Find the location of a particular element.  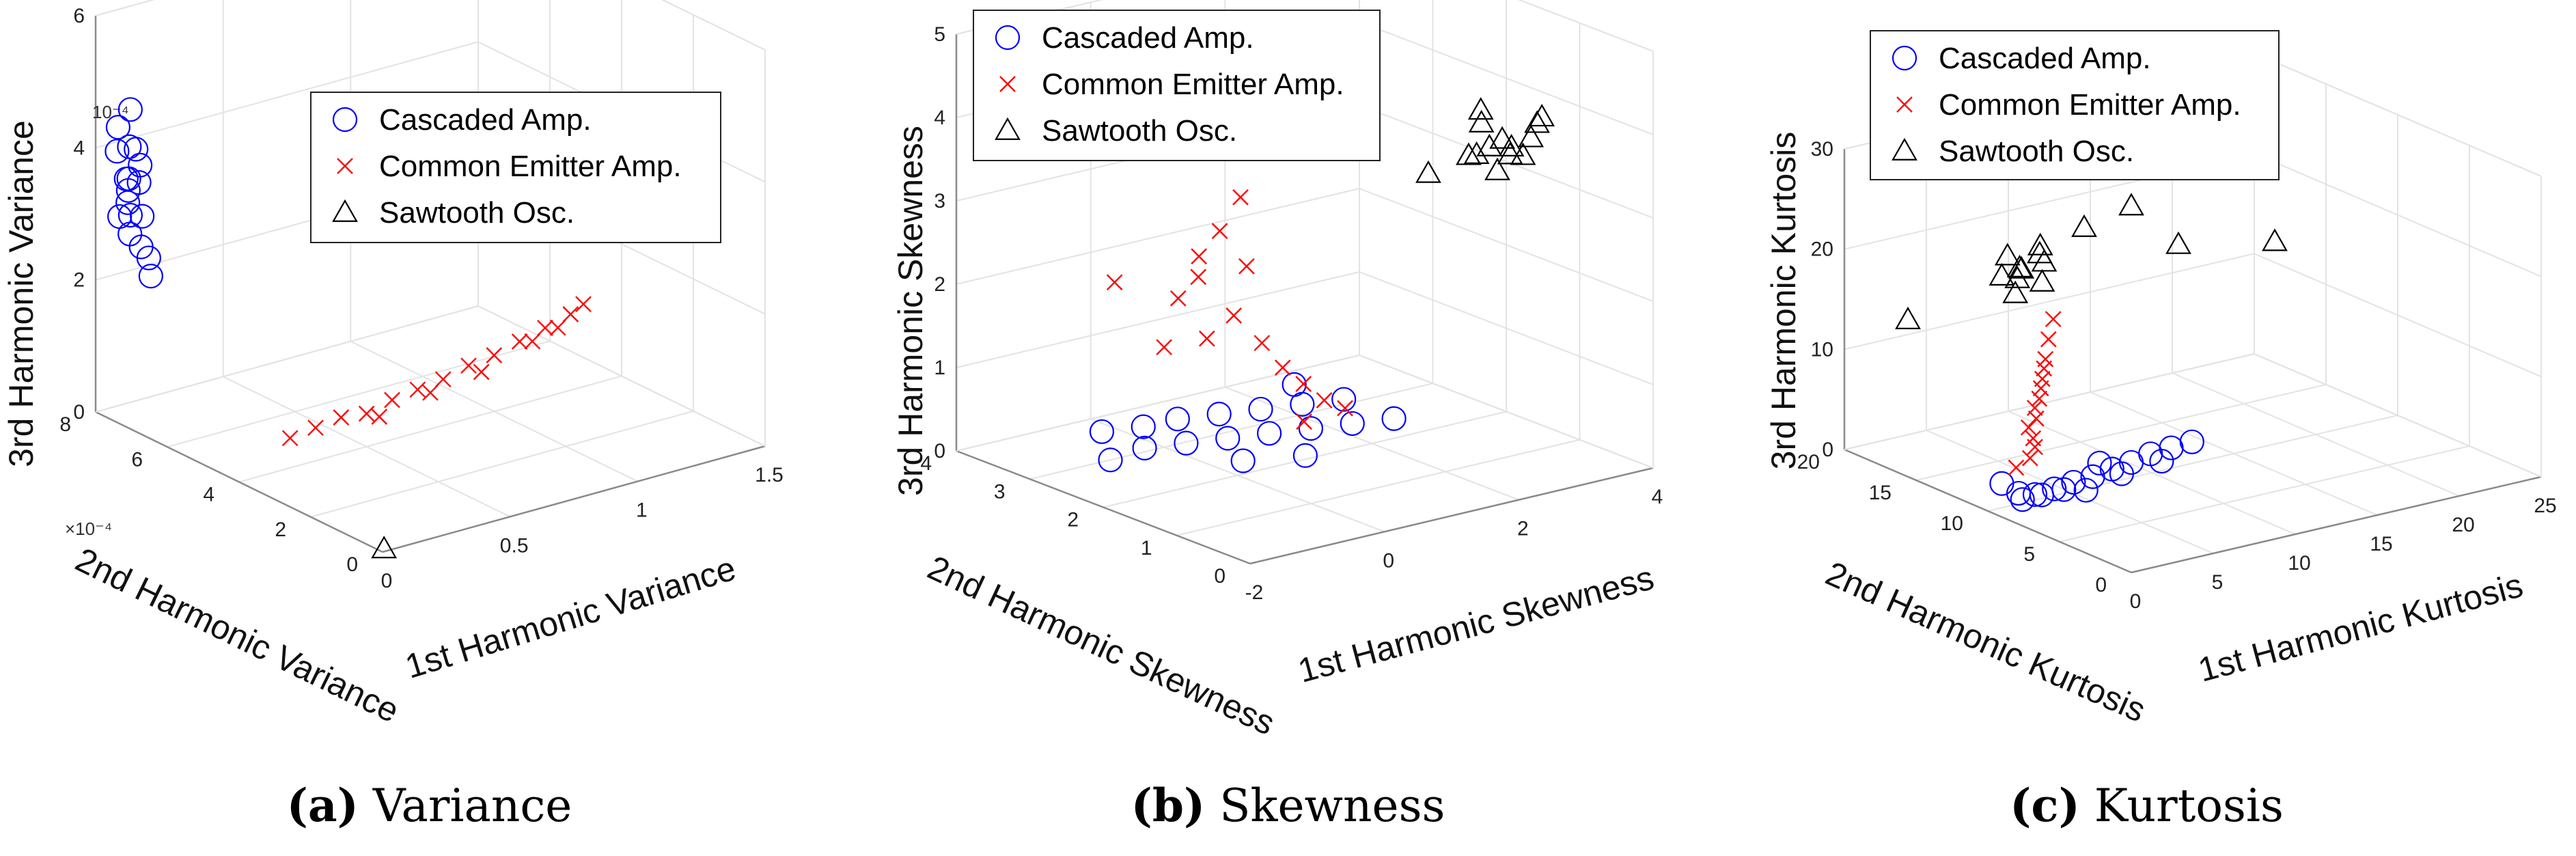

caption-letter: (b) is located at coordinates (1168, 805).